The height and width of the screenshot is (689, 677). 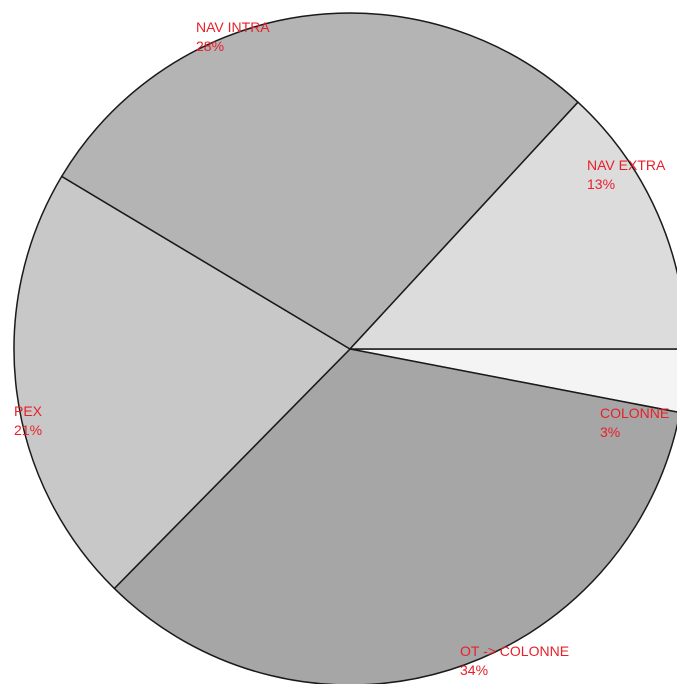 What do you see at coordinates (210, 46) in the screenshot?
I see `slice-percent-label: 28%` at bounding box center [210, 46].